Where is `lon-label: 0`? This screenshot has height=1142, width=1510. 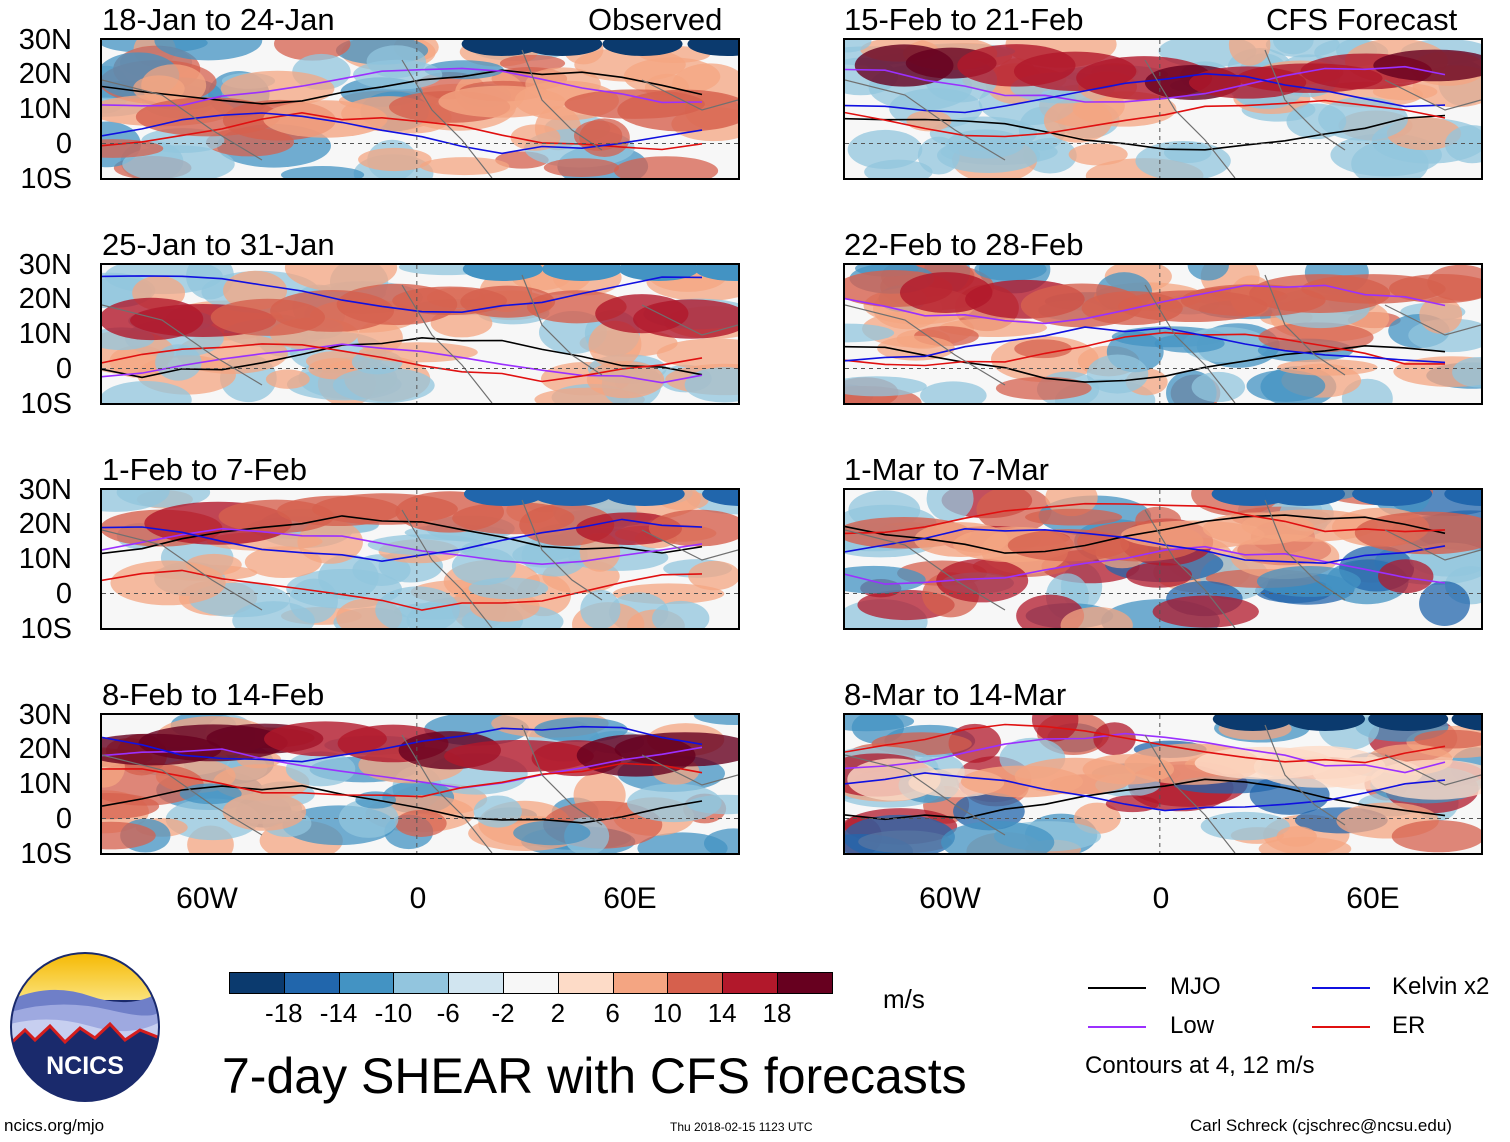
lon-label: 0 is located at coordinates (418, 898).